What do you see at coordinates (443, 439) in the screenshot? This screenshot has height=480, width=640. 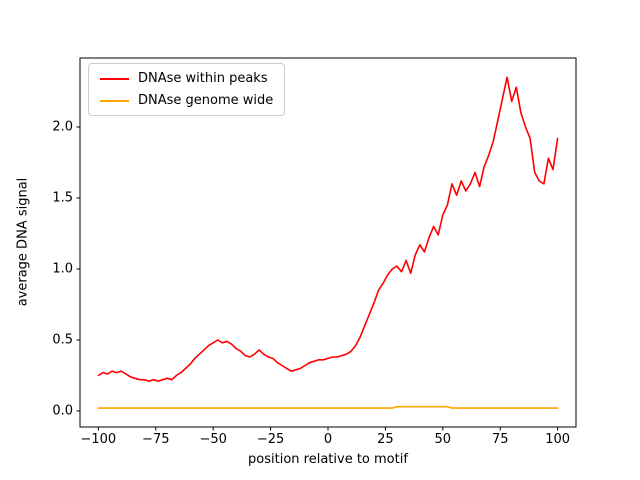 I see `x-tick-label: 50` at bounding box center [443, 439].